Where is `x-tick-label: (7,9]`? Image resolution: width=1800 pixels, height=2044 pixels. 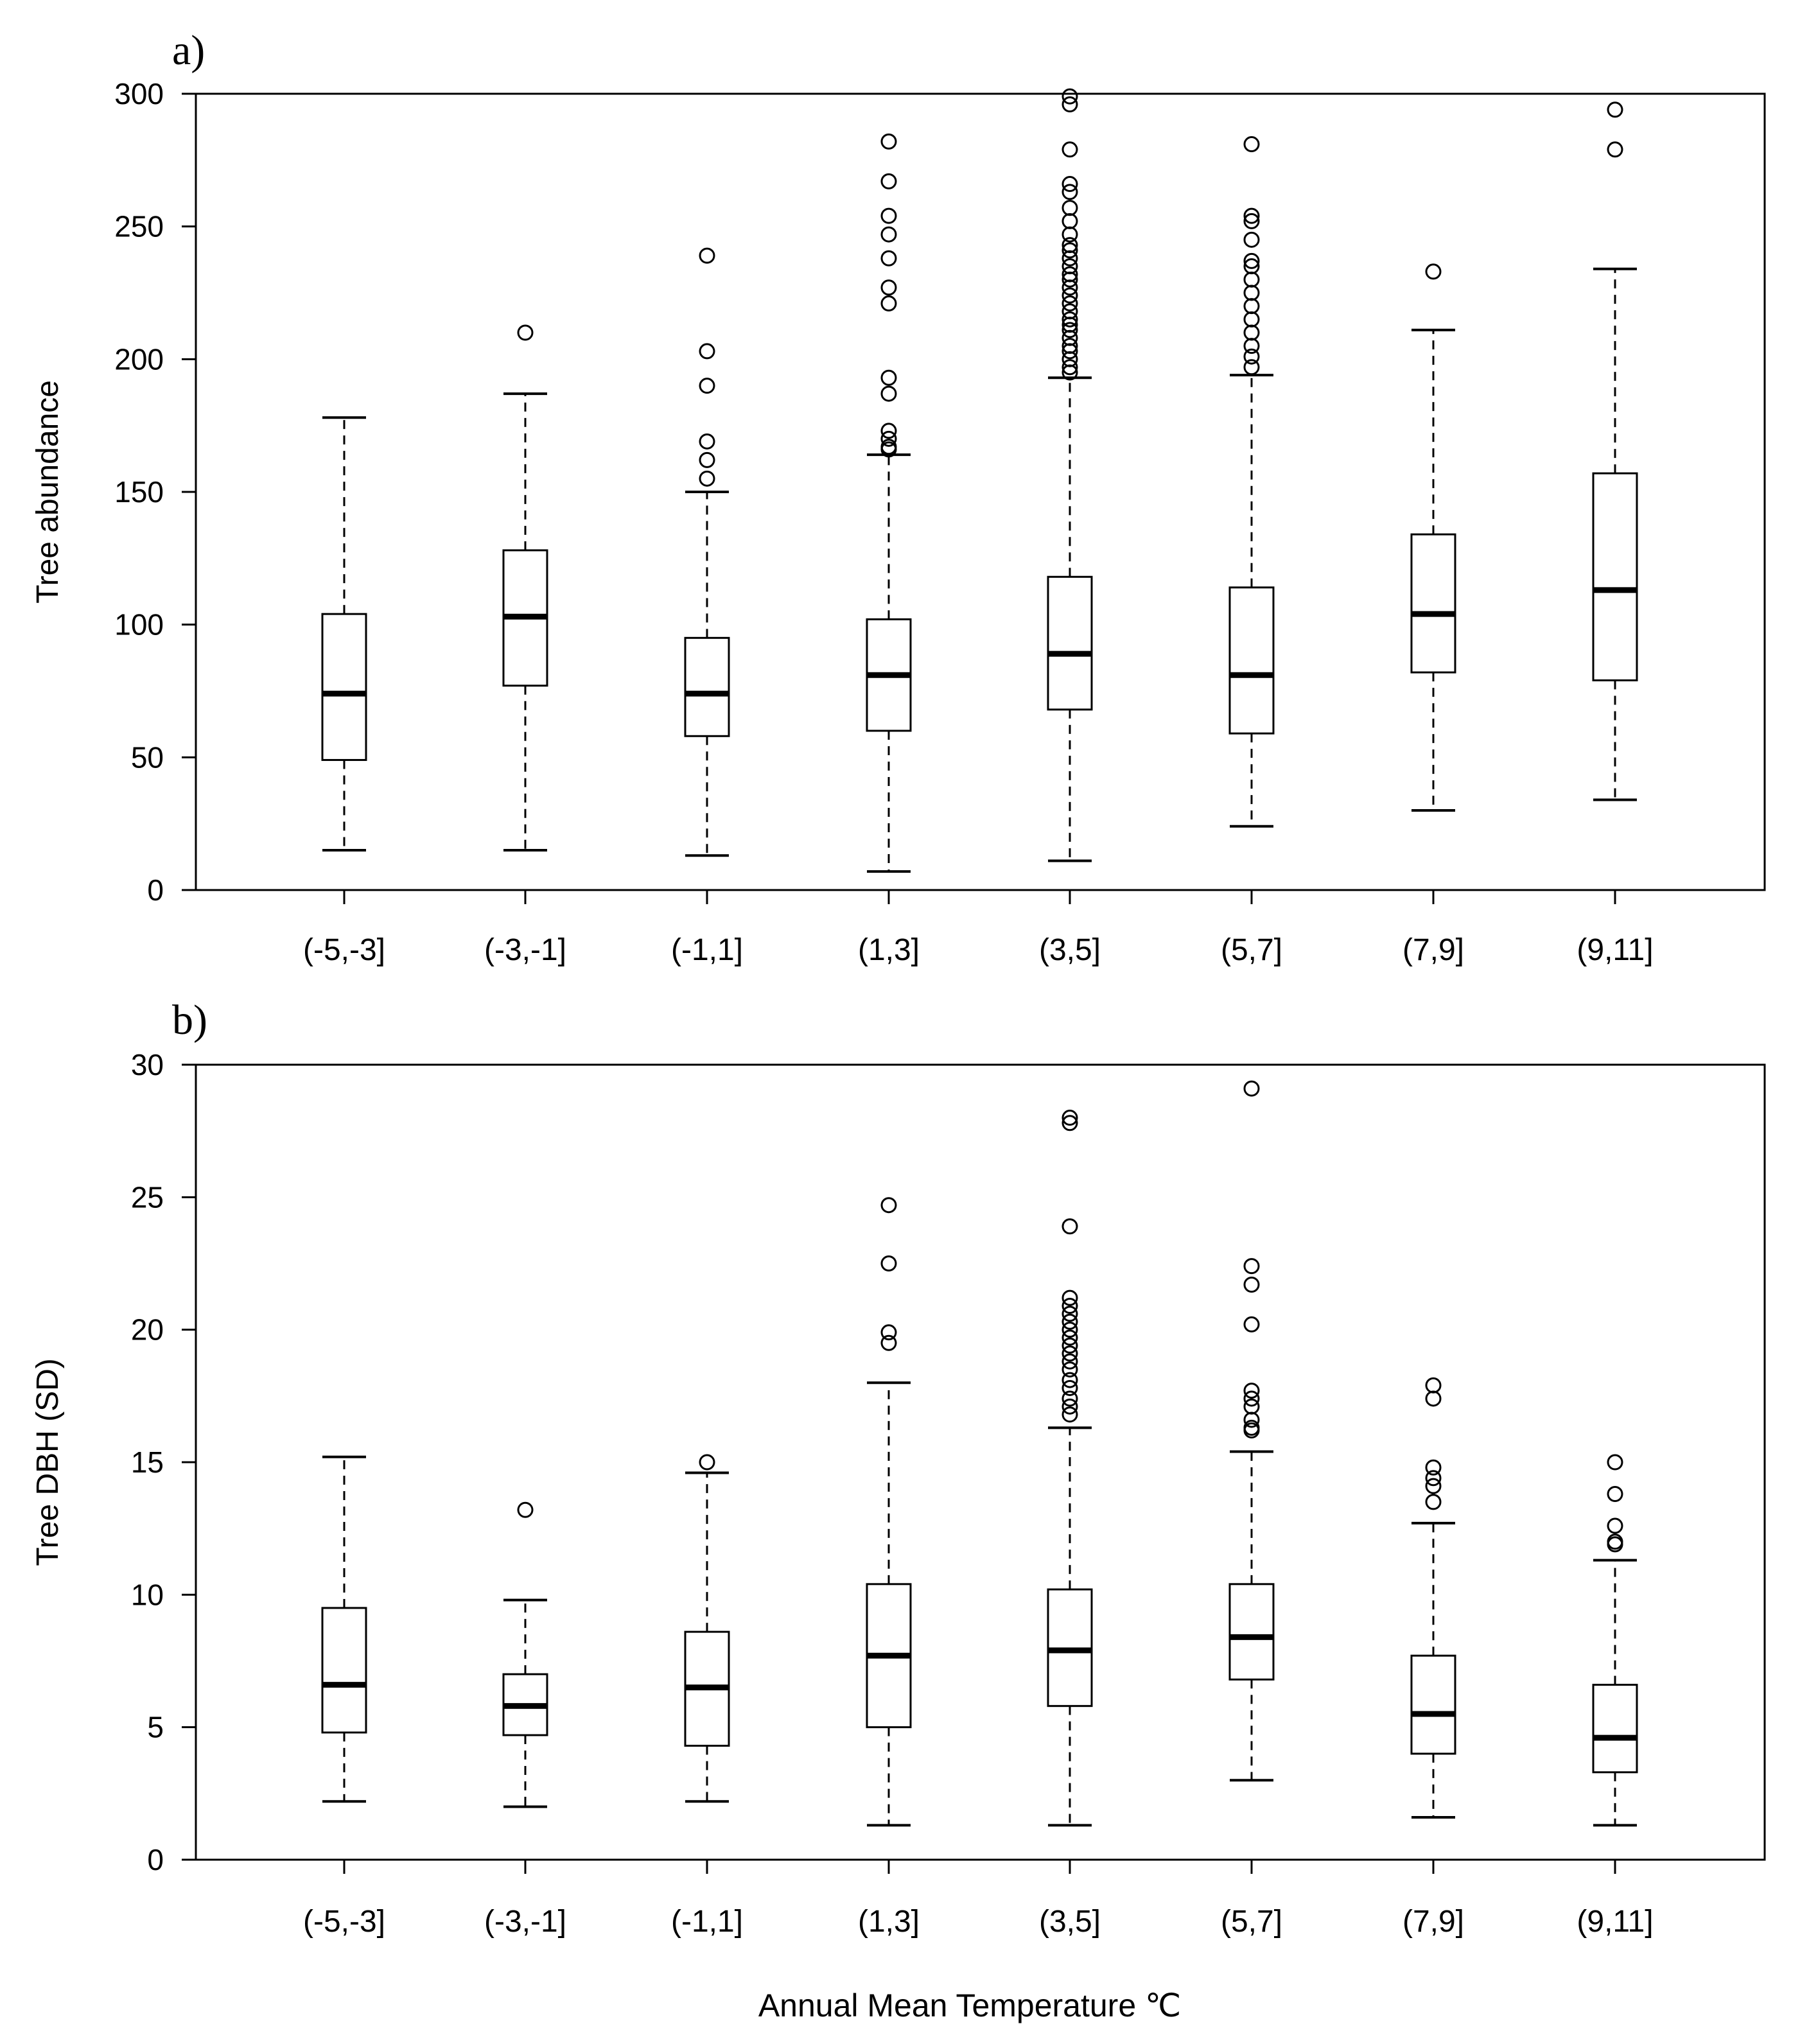 x-tick-label: (7,9] is located at coordinates (1433, 950).